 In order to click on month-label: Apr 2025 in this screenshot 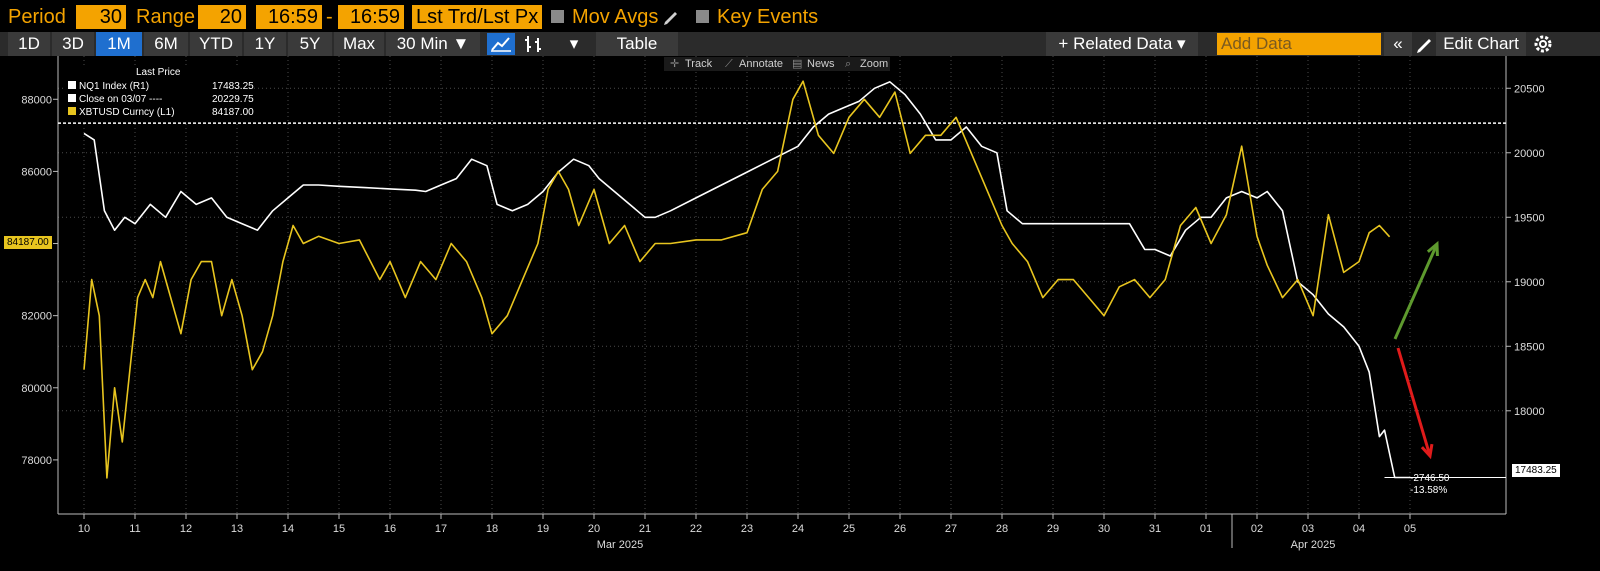, I will do `click(1313, 545)`.